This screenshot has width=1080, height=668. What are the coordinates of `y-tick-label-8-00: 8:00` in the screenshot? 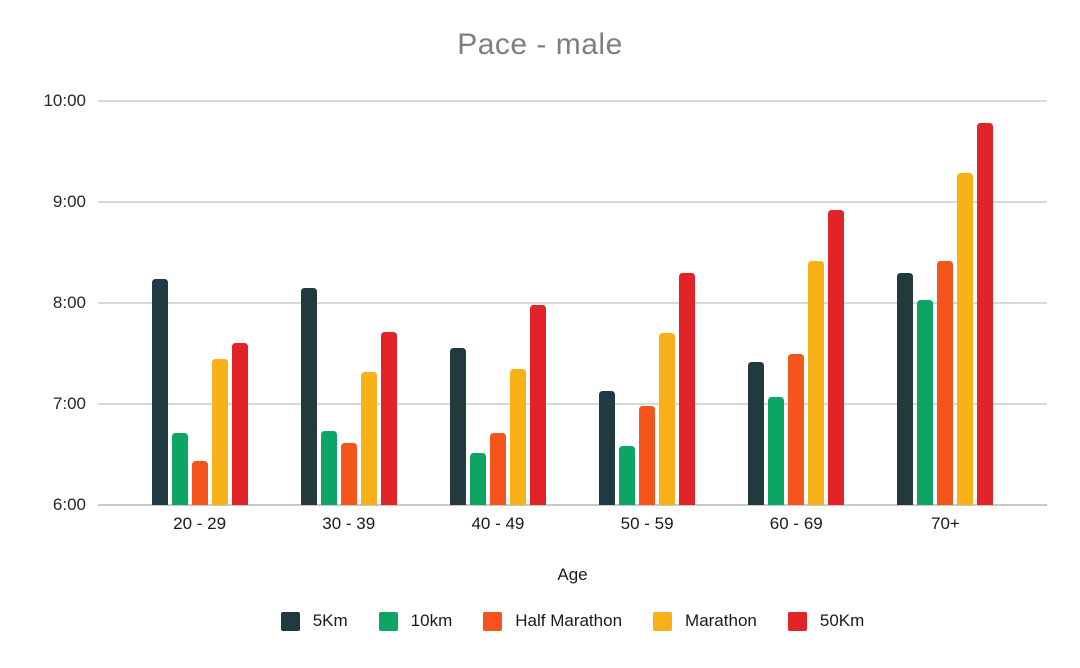 It's located at (69, 302).